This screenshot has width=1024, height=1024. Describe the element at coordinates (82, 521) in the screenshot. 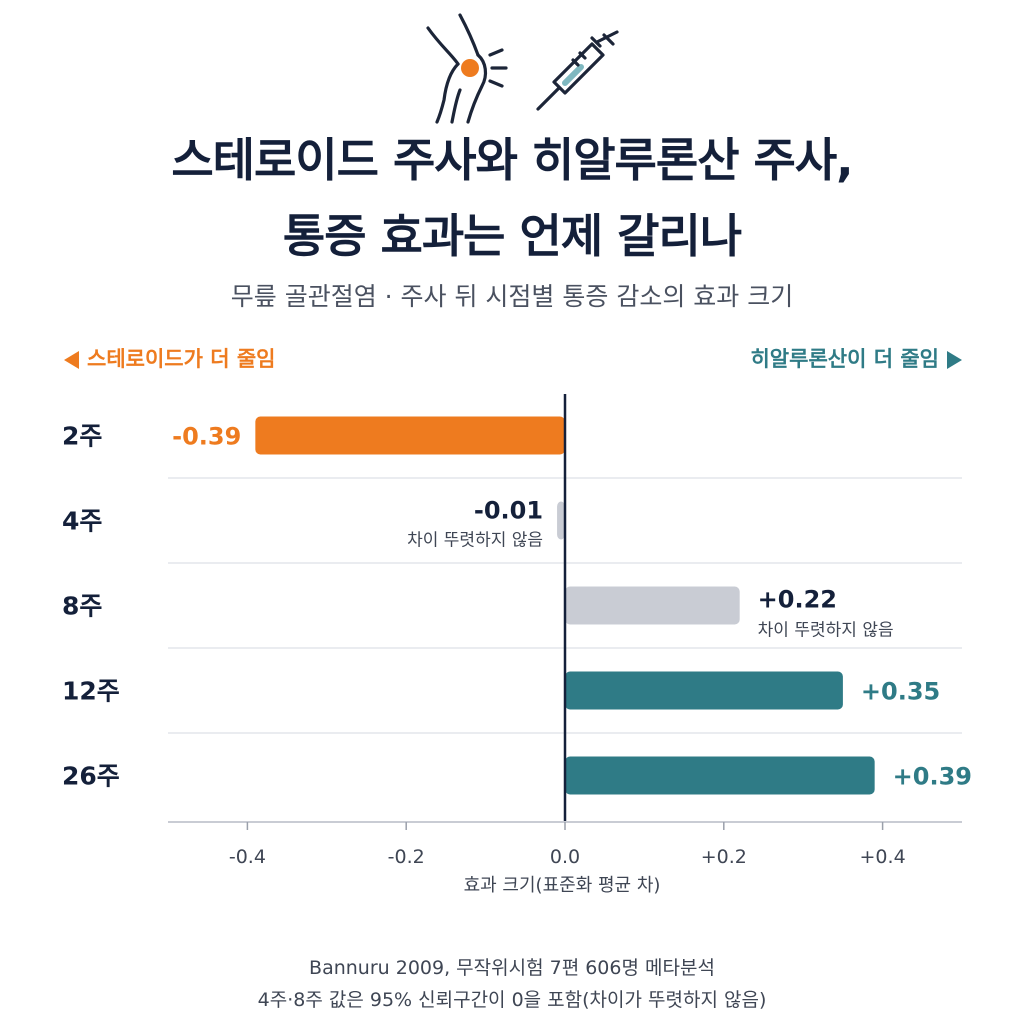

I see `row-label: 4주` at that location.